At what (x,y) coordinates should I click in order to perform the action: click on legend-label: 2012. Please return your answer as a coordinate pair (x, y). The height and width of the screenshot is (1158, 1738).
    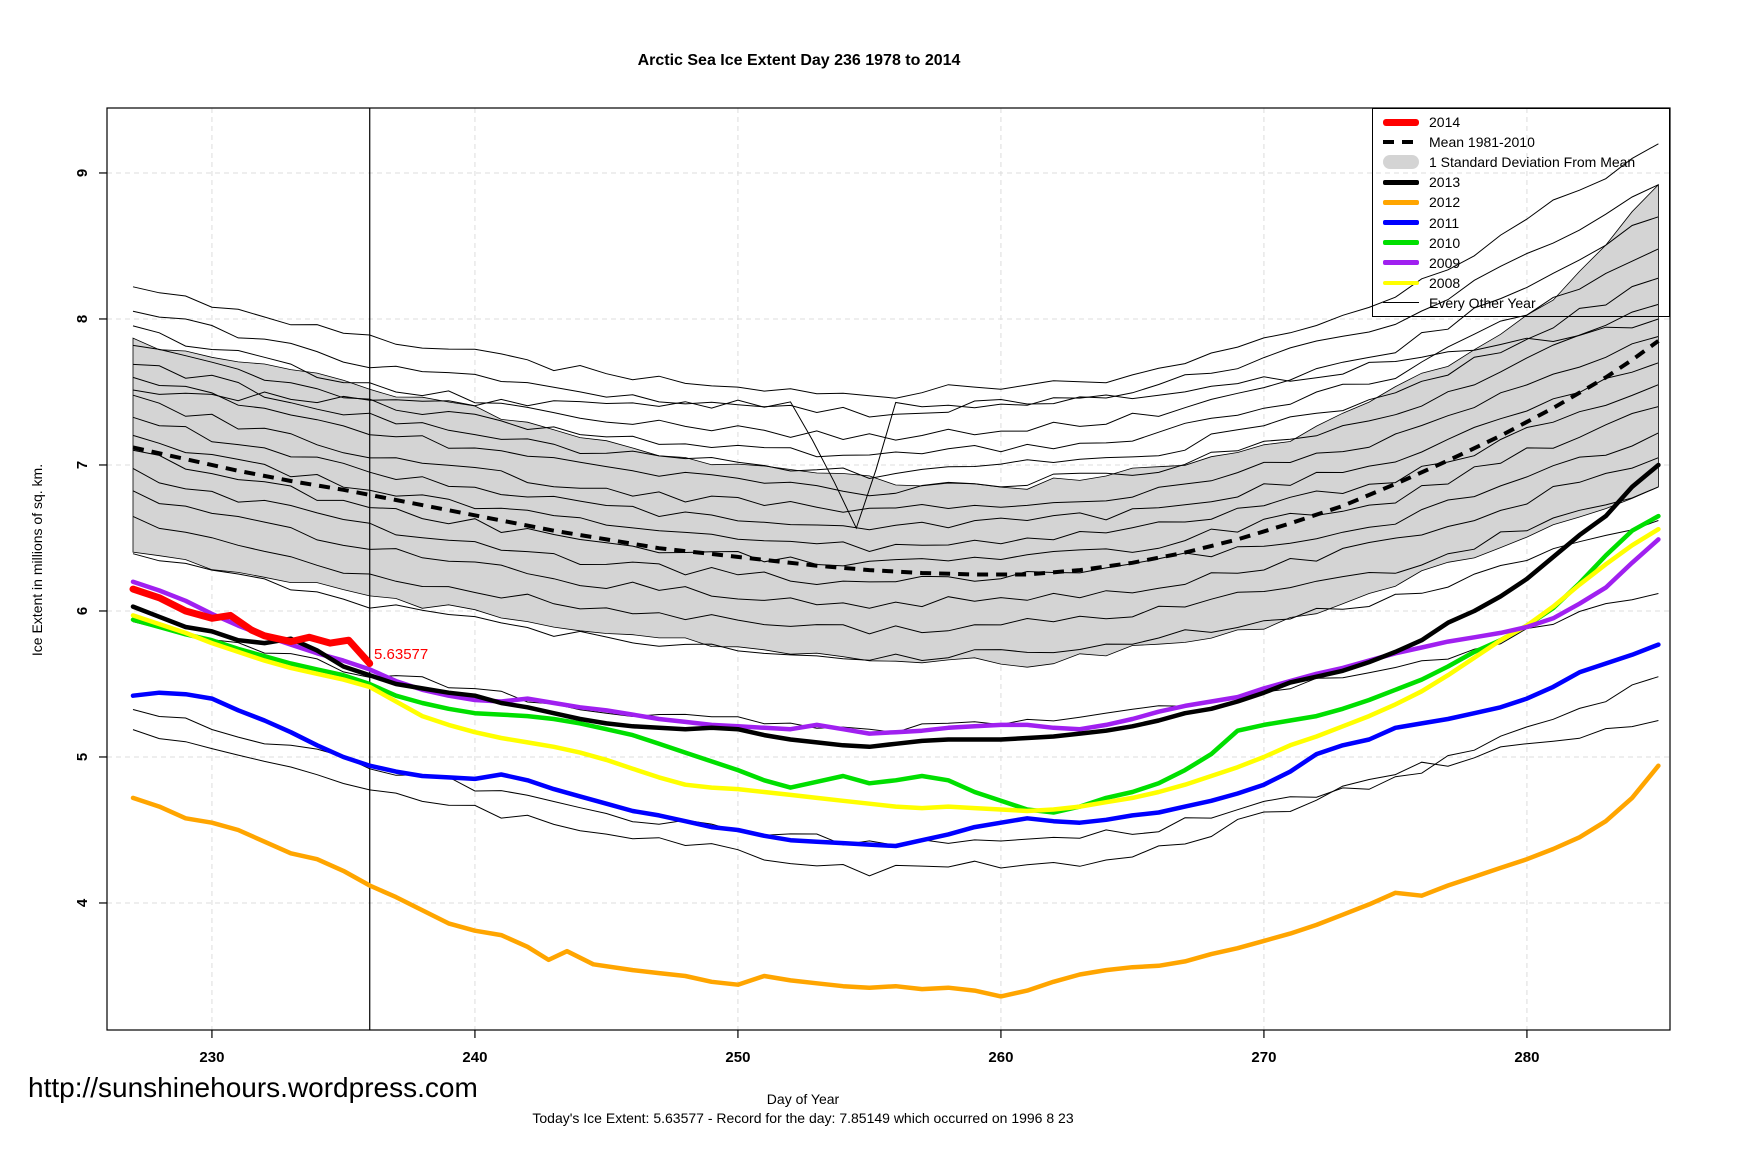
    Looking at the image, I should click on (1445, 202).